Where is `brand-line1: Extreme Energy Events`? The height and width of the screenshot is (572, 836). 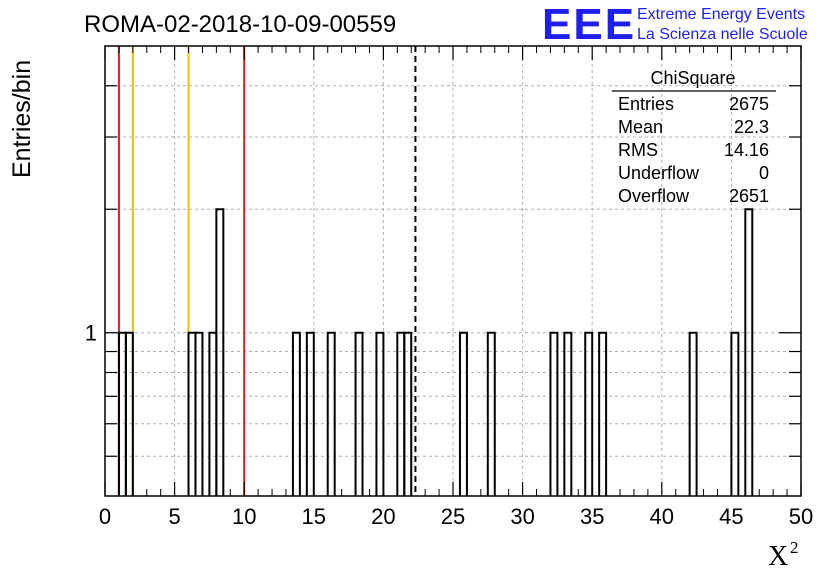
brand-line1: Extreme Energy Events is located at coordinates (721, 14).